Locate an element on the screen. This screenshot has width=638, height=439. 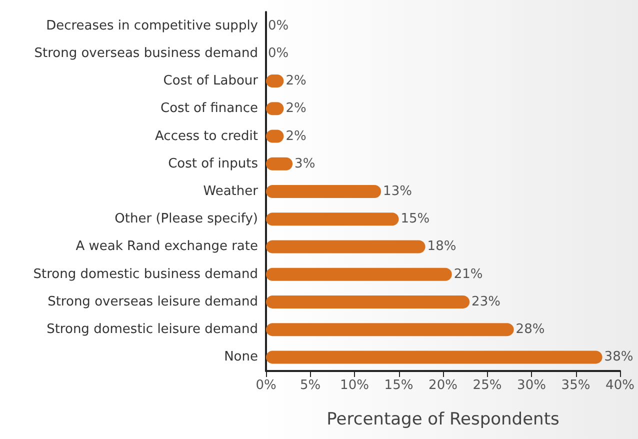
data-label: 3% is located at coordinates (305, 164).